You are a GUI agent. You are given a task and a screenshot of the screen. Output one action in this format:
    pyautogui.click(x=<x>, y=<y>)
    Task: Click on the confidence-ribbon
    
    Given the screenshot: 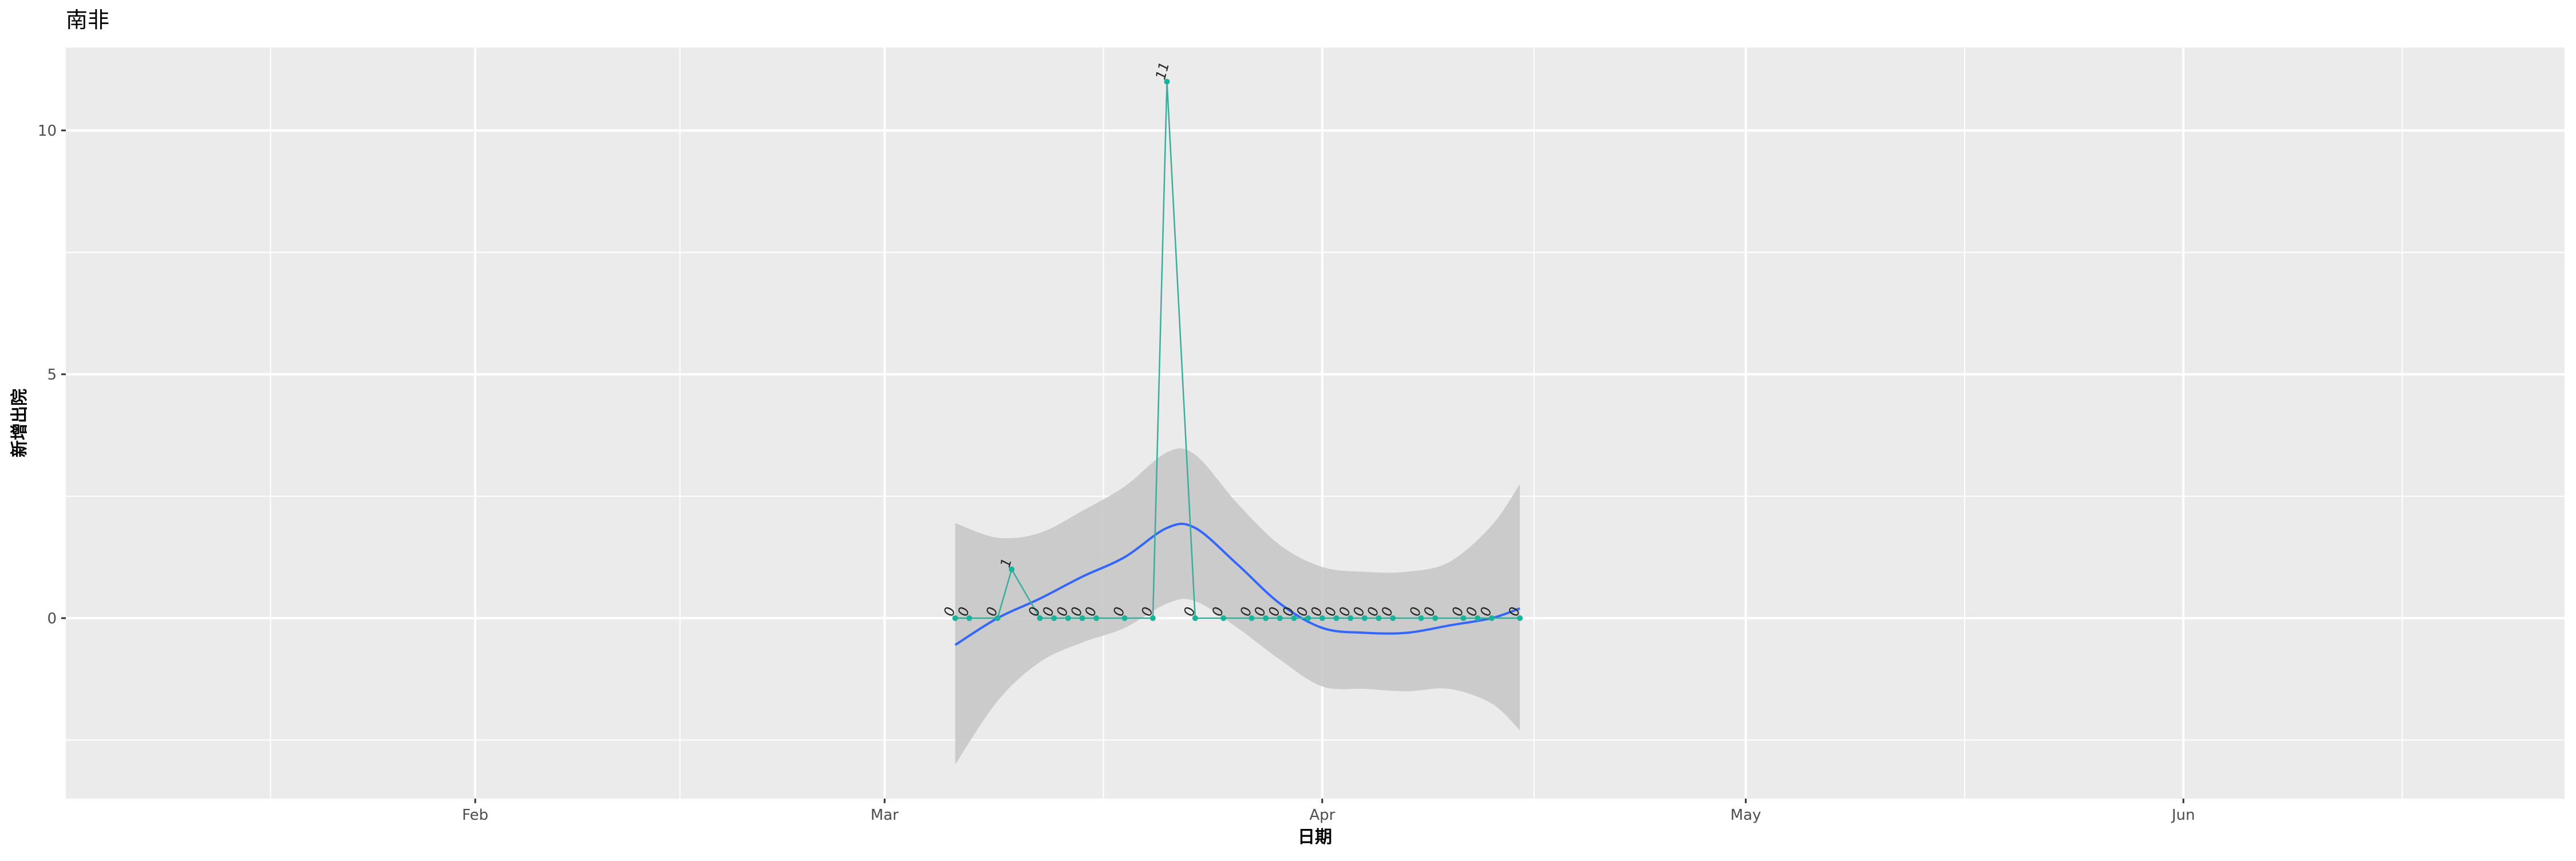 What is the action you would take?
    pyautogui.click(x=1237, y=606)
    